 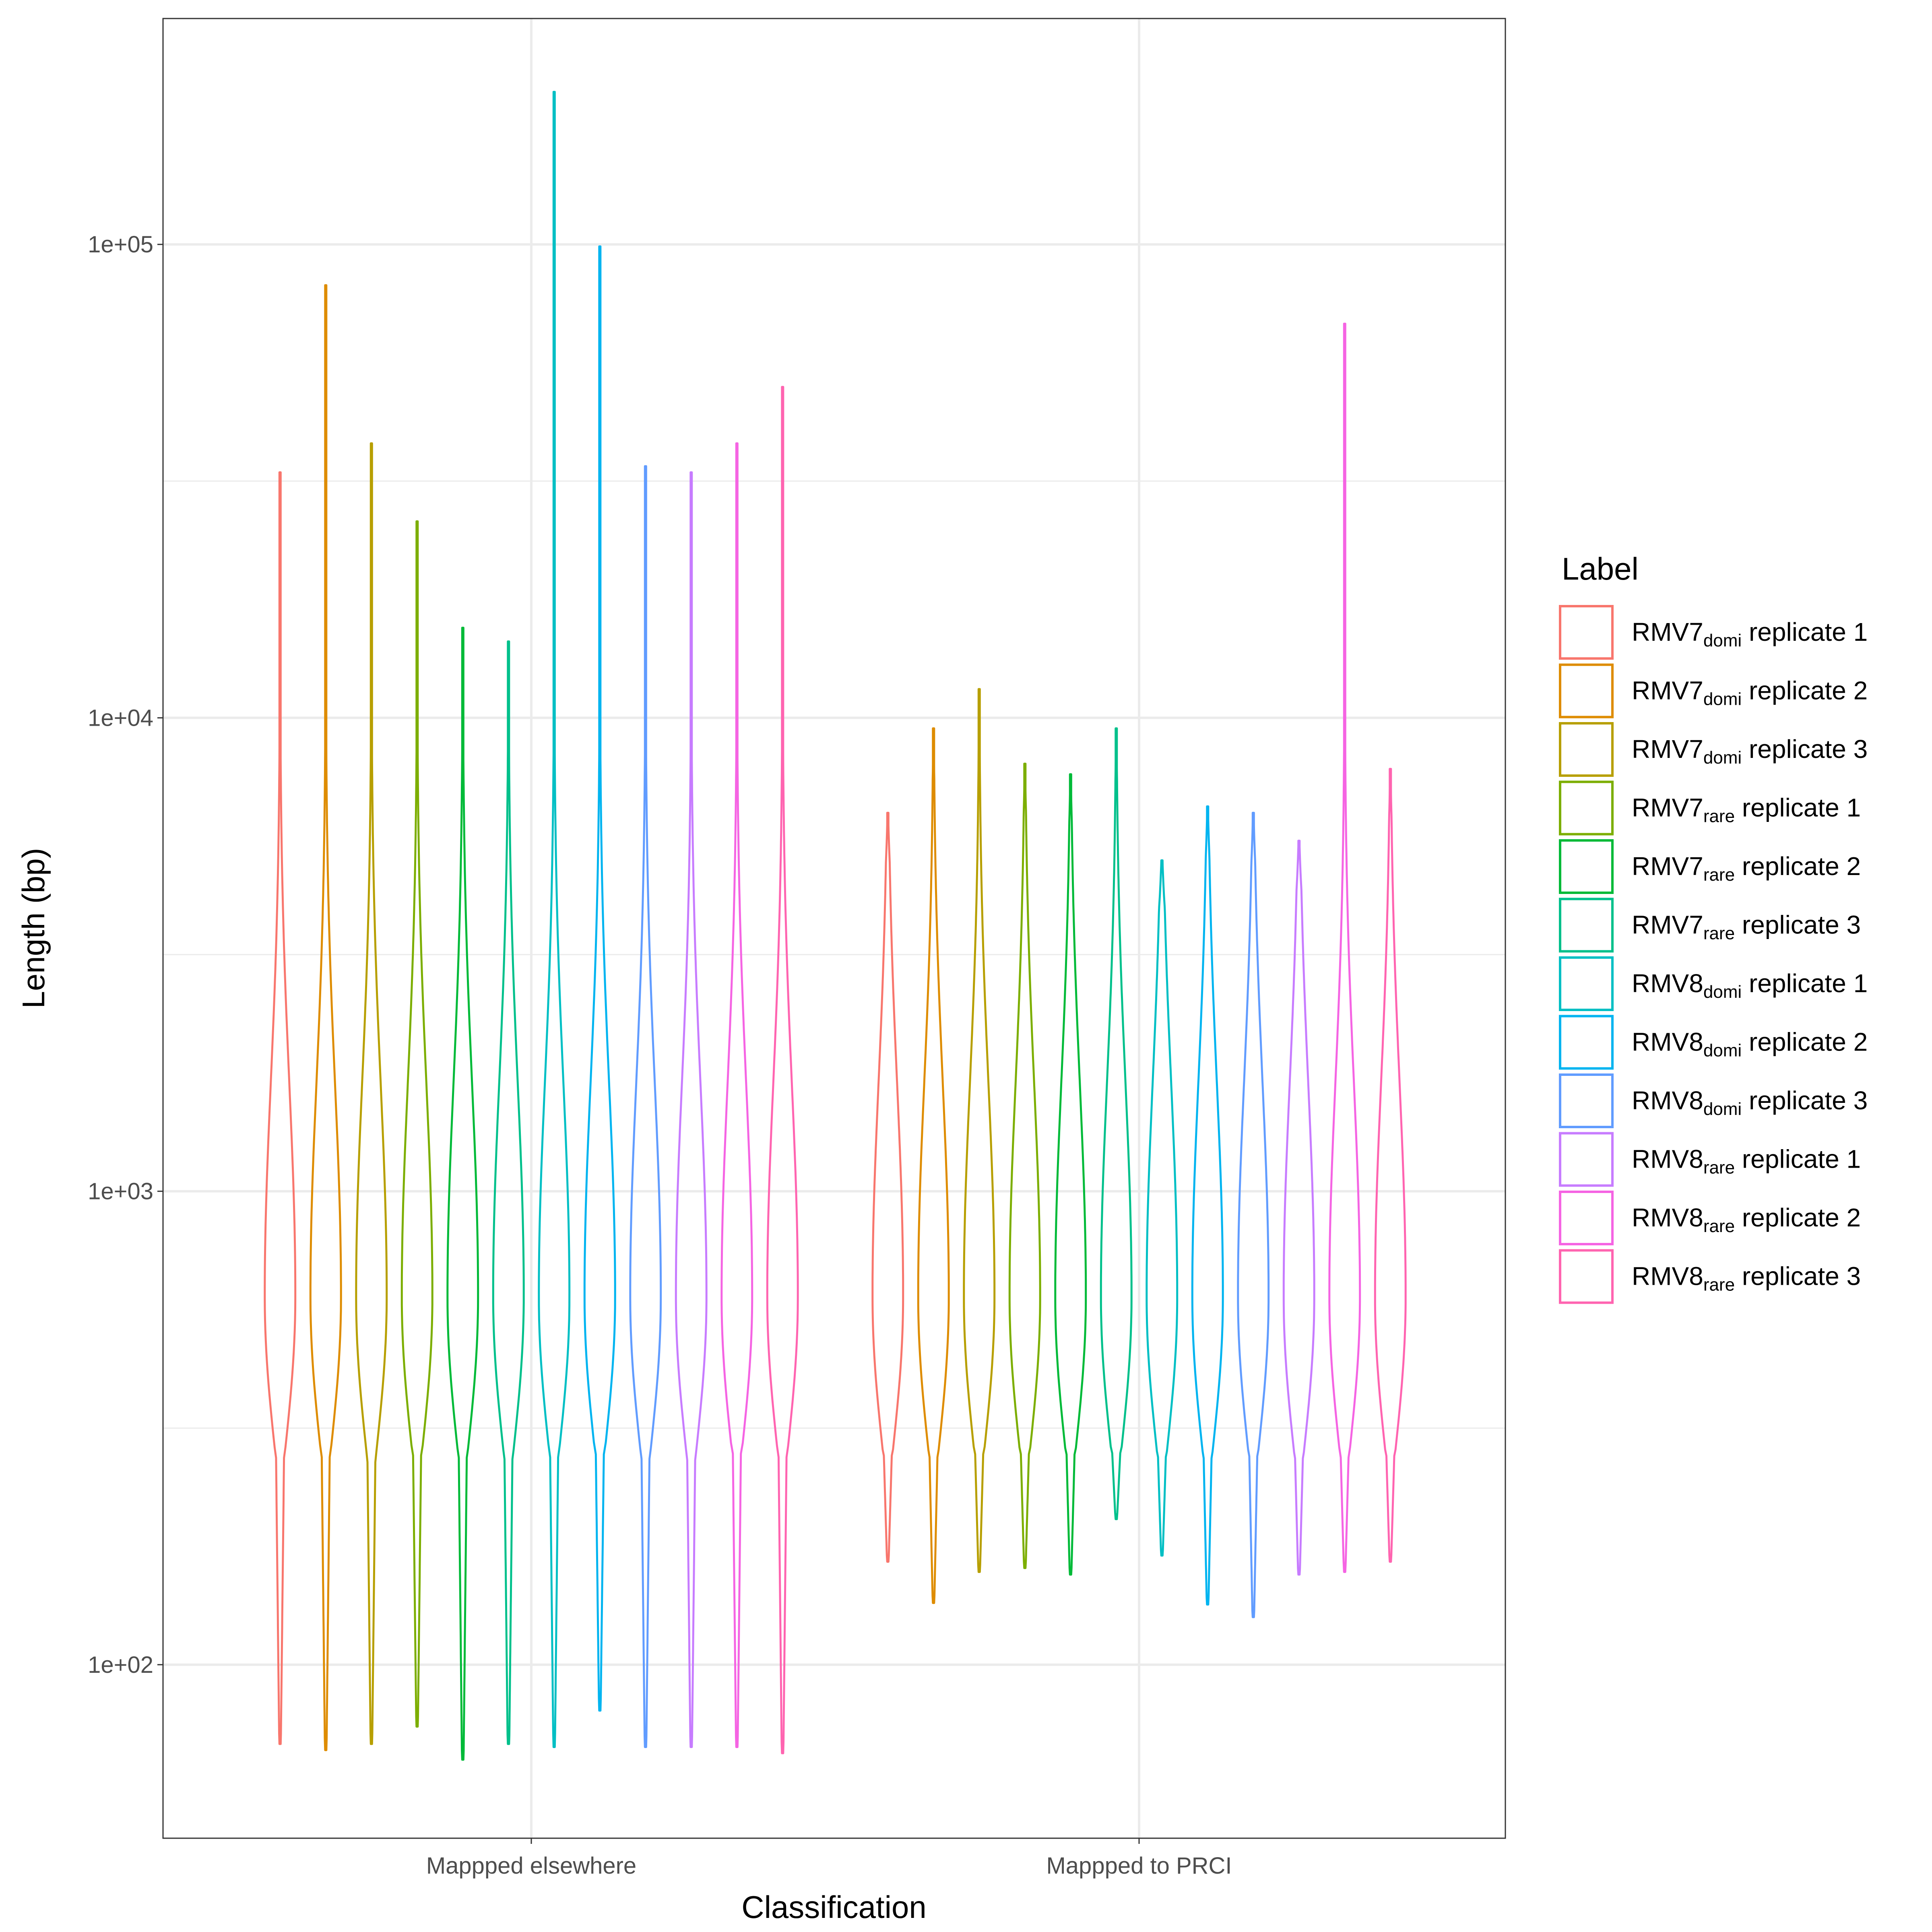 What do you see at coordinates (1750, 985) in the screenshot?
I see `legend-label: RMV8domi replicate 1` at bounding box center [1750, 985].